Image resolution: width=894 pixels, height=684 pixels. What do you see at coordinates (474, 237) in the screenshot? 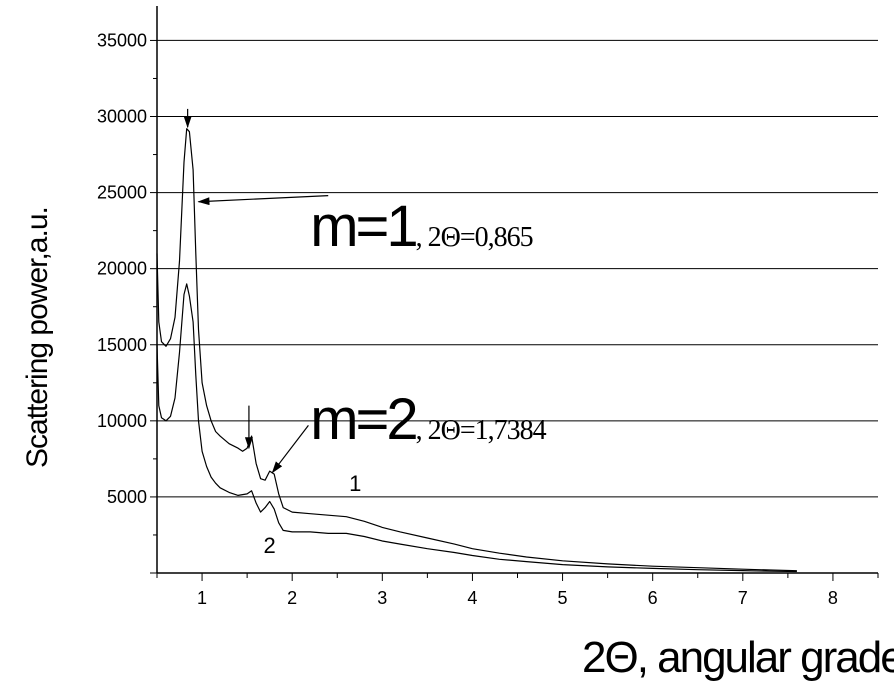
I see `peak-label-detail: , 2Θ=0,865` at bounding box center [474, 237].